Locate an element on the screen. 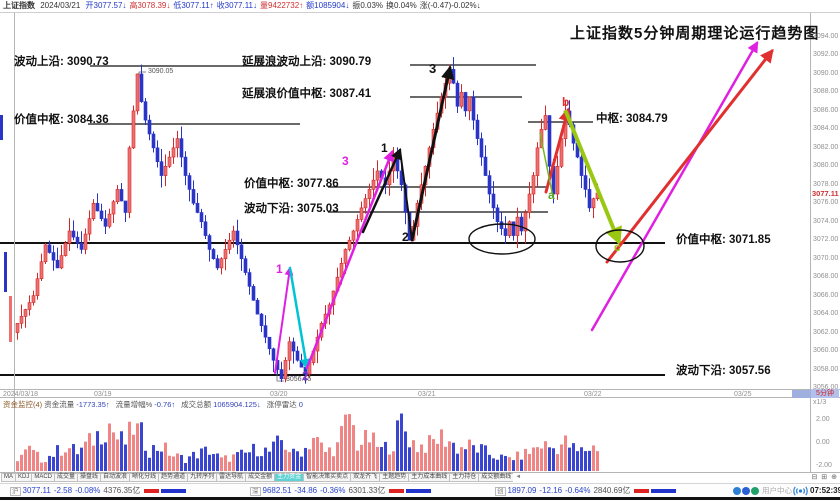 The height and width of the screenshot is (500, 840). indicator-tab-成交金额: 成交金额 is located at coordinates (260, 477).